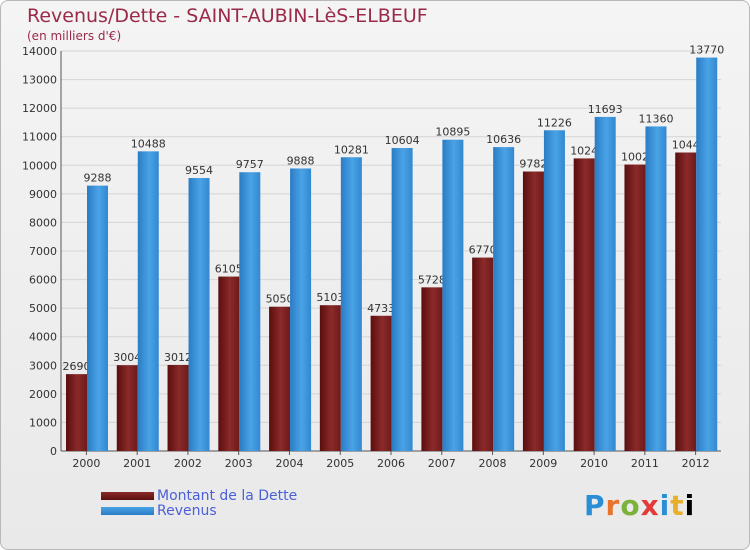 Image resolution: width=750 pixels, height=550 pixels. I want to click on proxiti-logo: Proxiti, so click(640, 505).